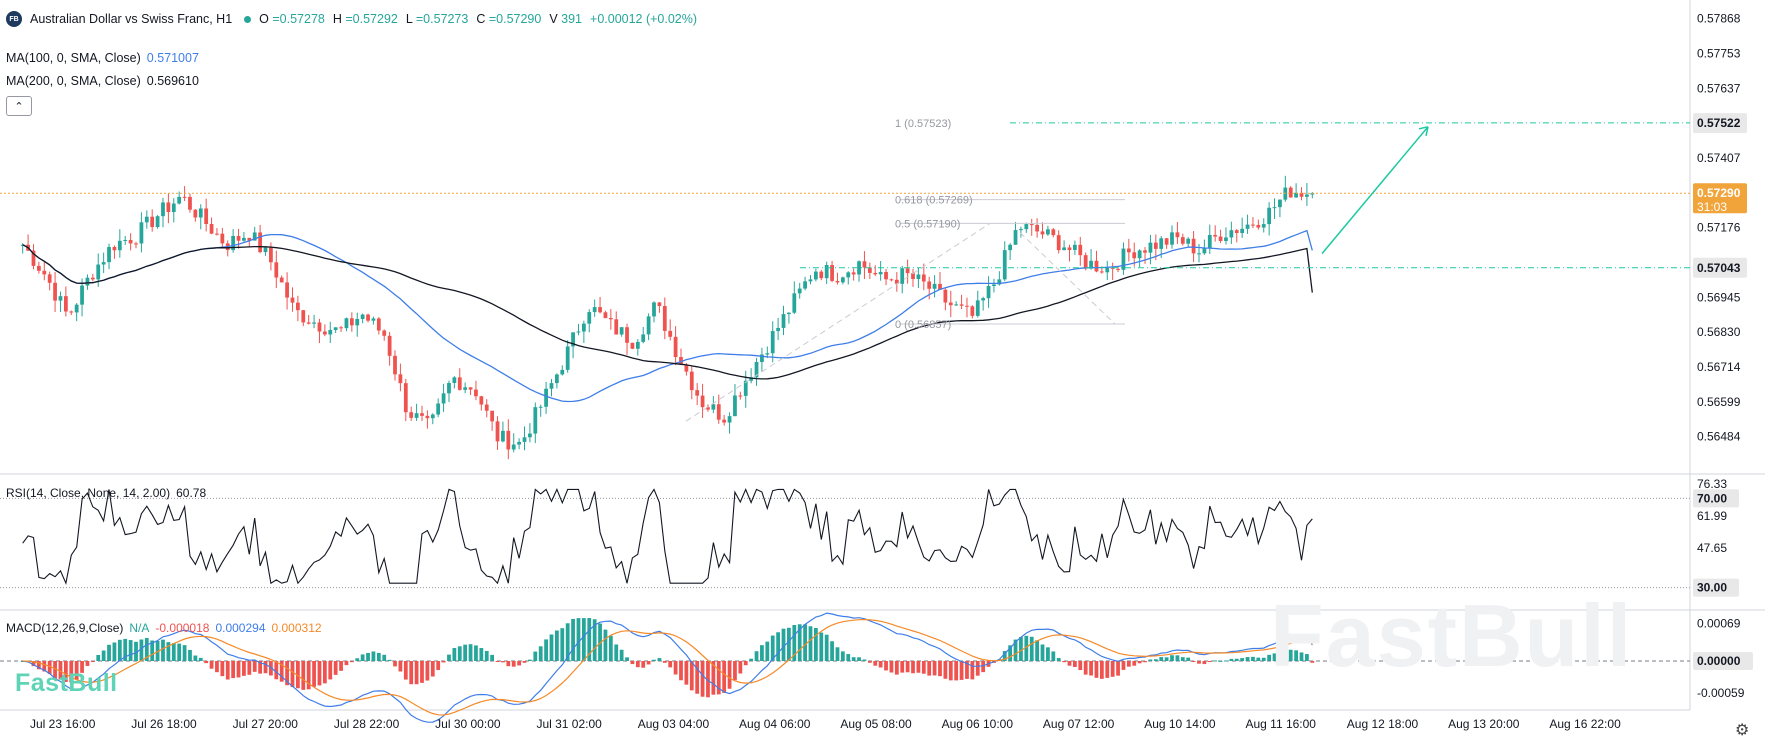 This screenshot has height=740, width=1765. I want to click on ma100-legend: MA(100, 0, SMA, Close) 0.571007, so click(102, 58).